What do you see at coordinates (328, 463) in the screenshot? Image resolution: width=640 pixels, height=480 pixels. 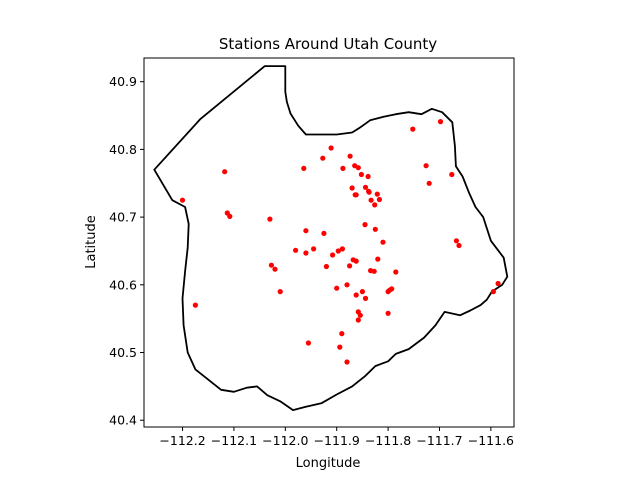 I see `x-axis-title: Longitude` at bounding box center [328, 463].